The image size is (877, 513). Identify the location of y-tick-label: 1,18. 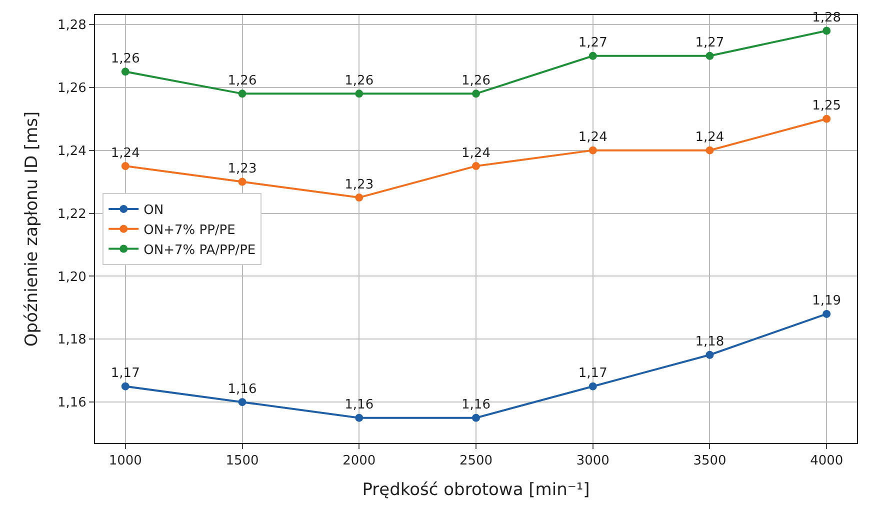
(71, 340).